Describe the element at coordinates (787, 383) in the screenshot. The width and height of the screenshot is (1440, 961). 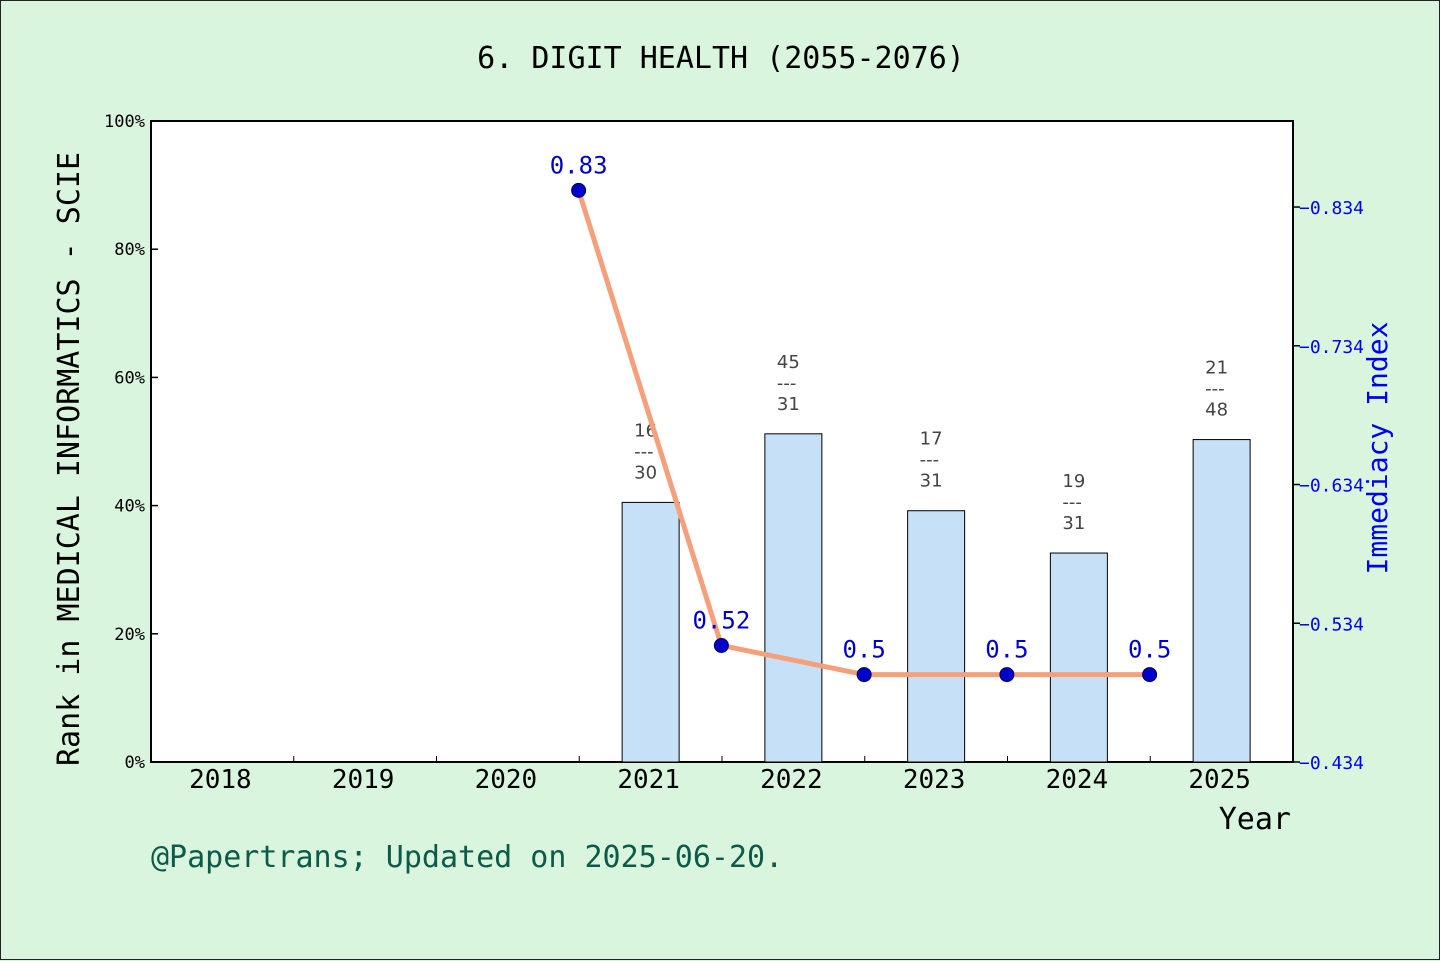
I see `bar-label-dash-2022: ---` at that location.